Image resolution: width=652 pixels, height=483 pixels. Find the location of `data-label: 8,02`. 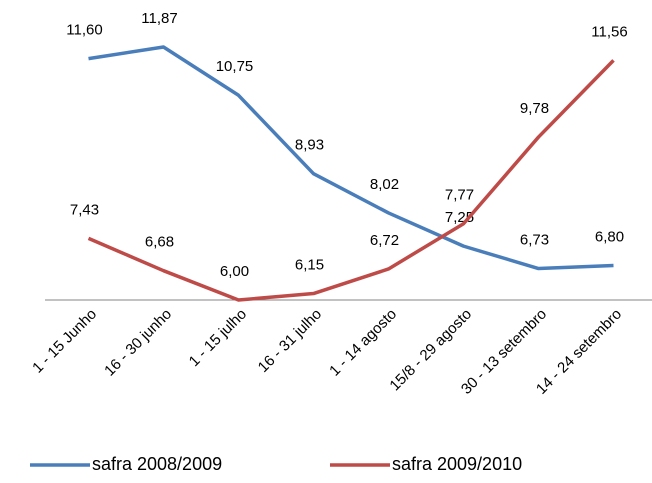

data-label: 8,02 is located at coordinates (384, 184).